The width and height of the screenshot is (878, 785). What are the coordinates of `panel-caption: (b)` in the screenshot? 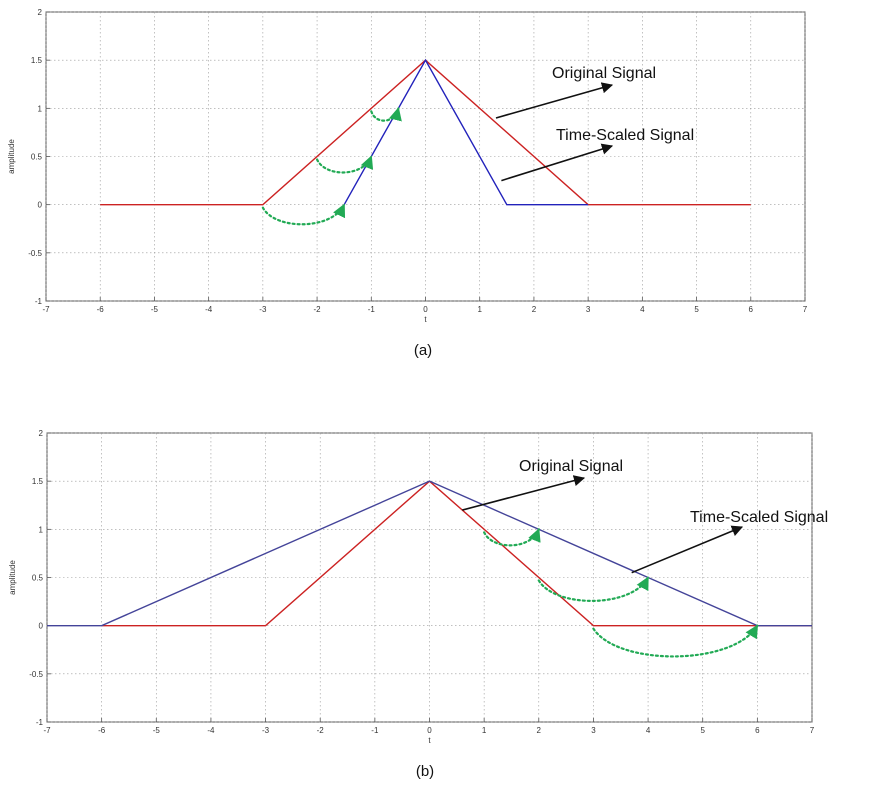 It's located at (425, 771).